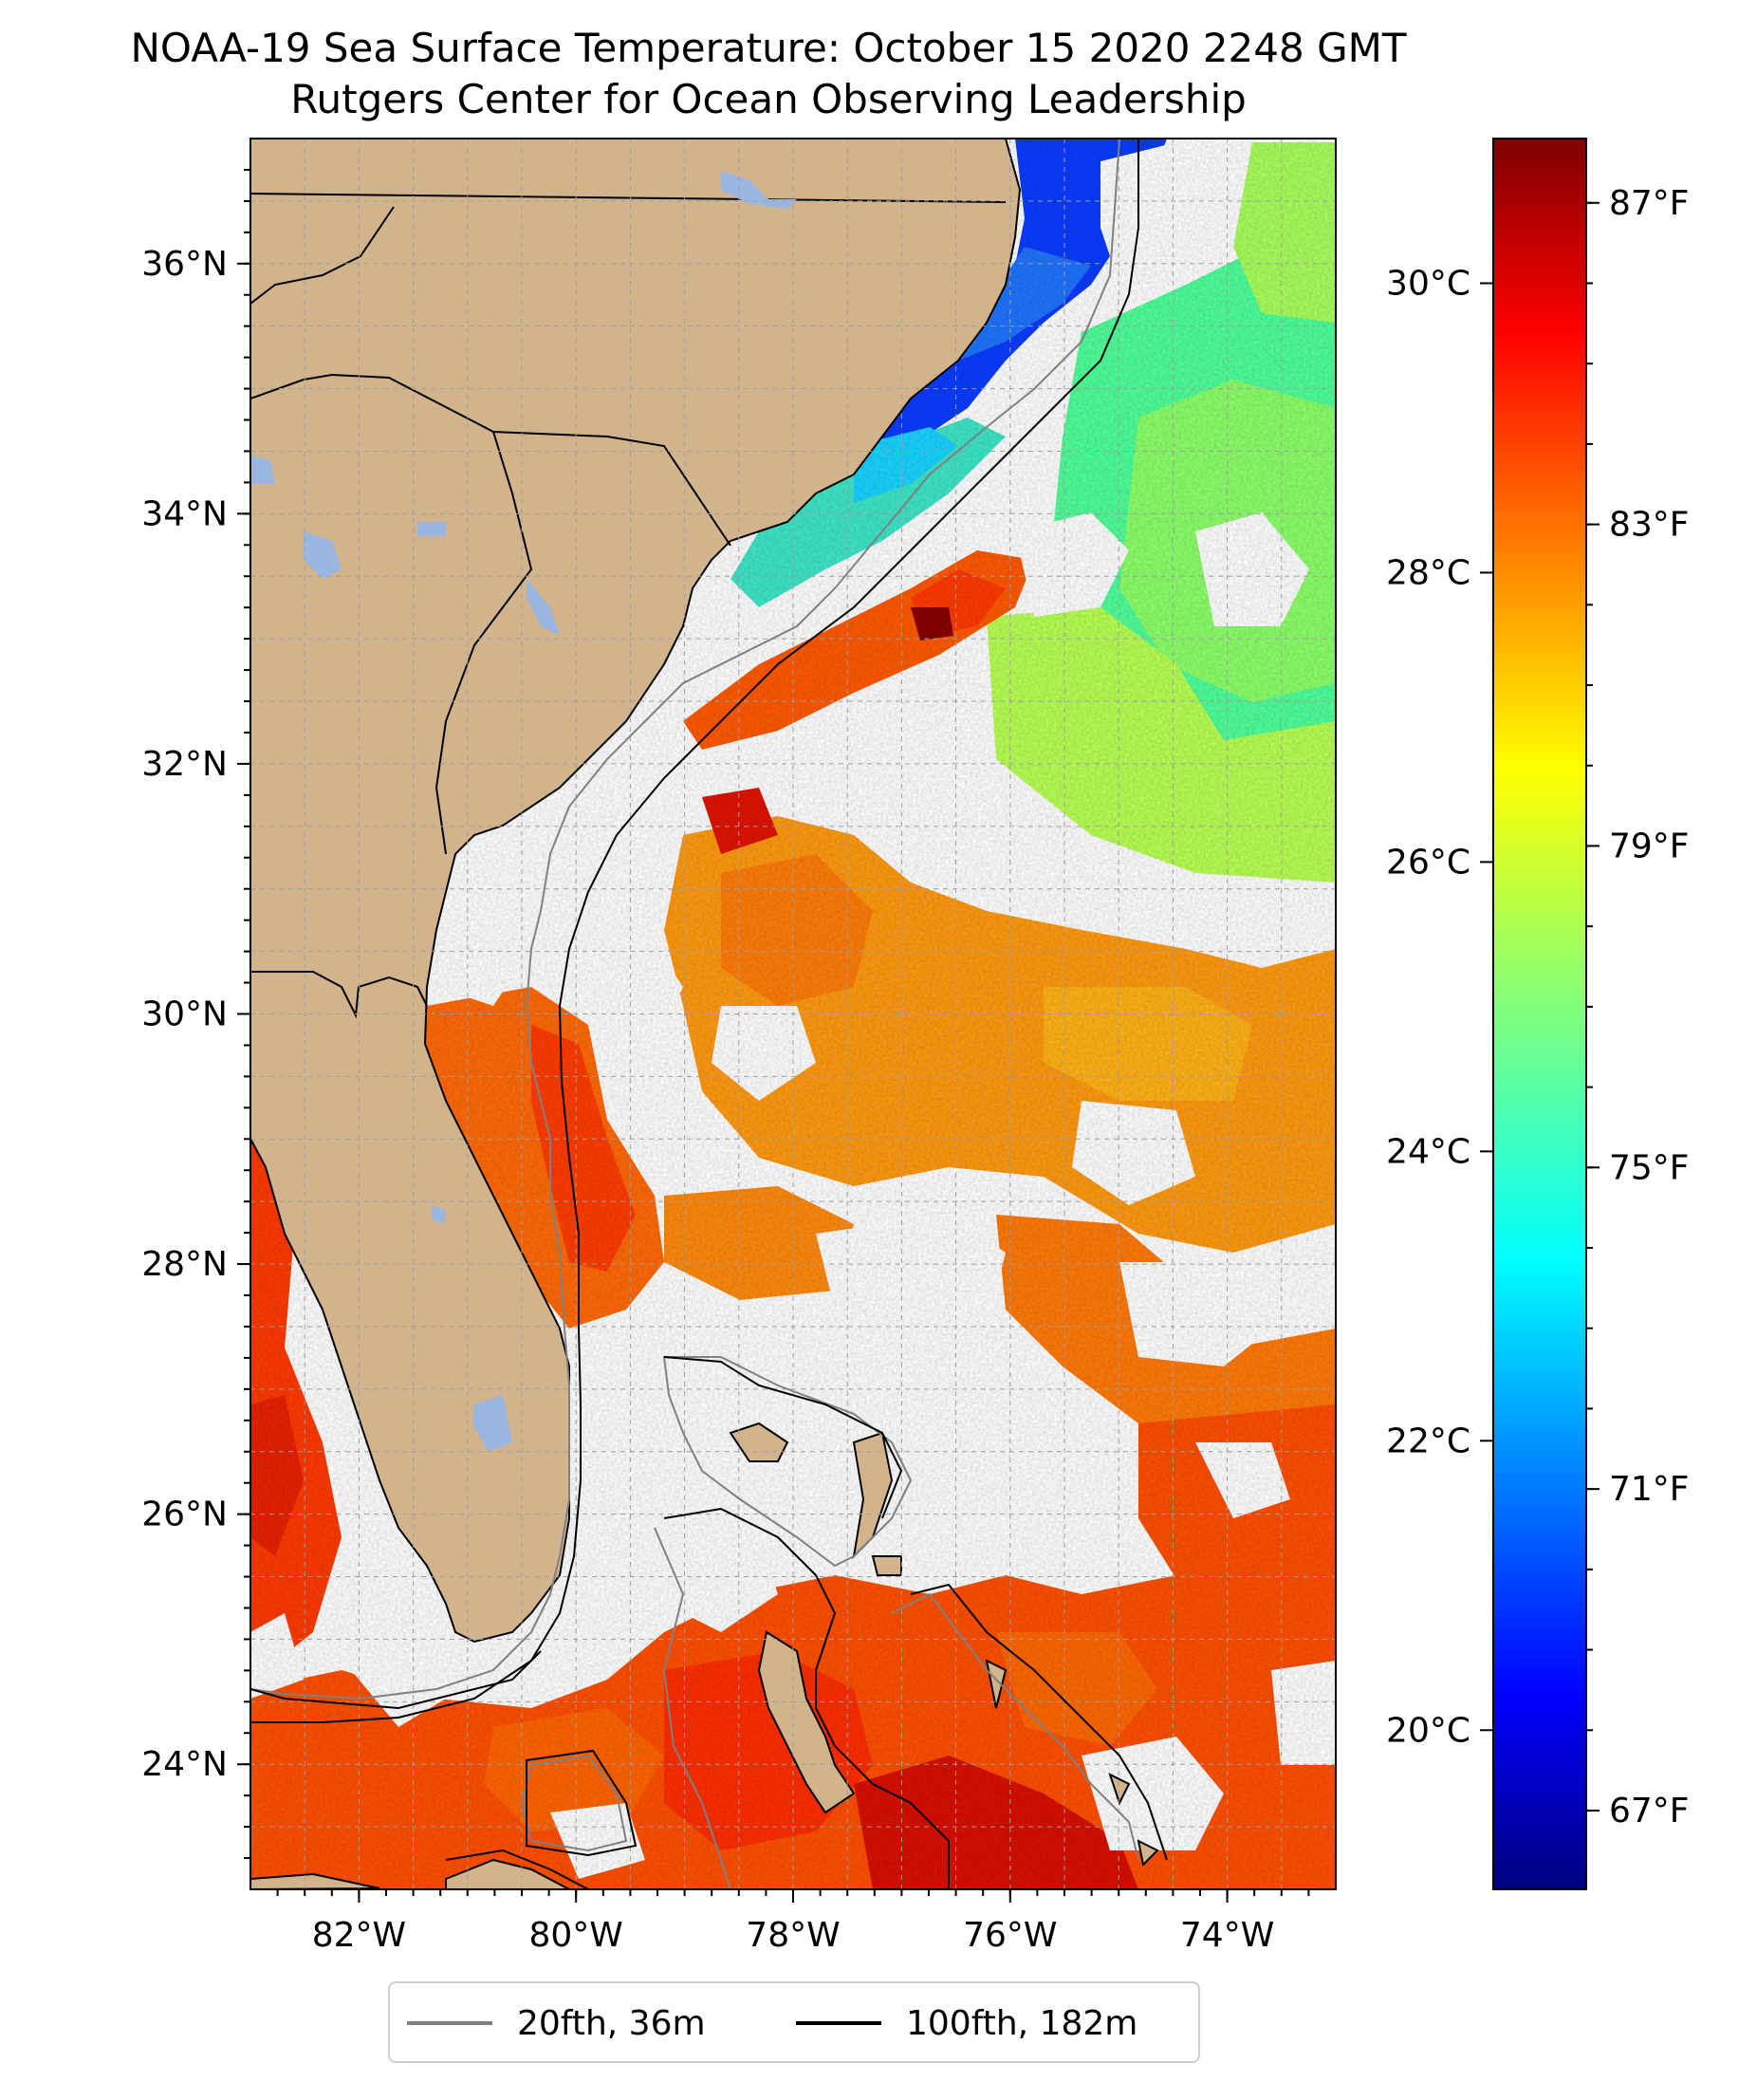 This screenshot has width=1738, height=2100. What do you see at coordinates (1227, 1935) in the screenshot?
I see `lon-tick-label: 74°W` at bounding box center [1227, 1935].